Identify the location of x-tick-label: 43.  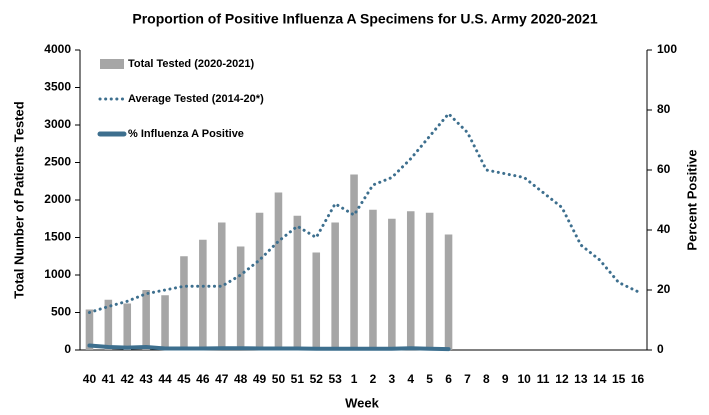
(146, 379).